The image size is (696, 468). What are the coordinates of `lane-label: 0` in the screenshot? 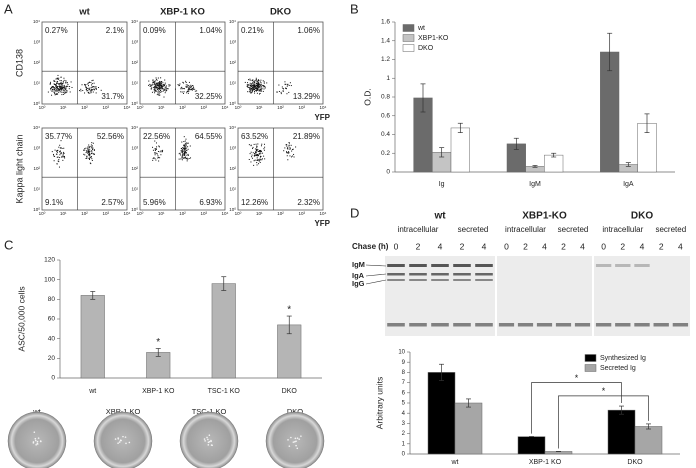 It's located at (603, 246).